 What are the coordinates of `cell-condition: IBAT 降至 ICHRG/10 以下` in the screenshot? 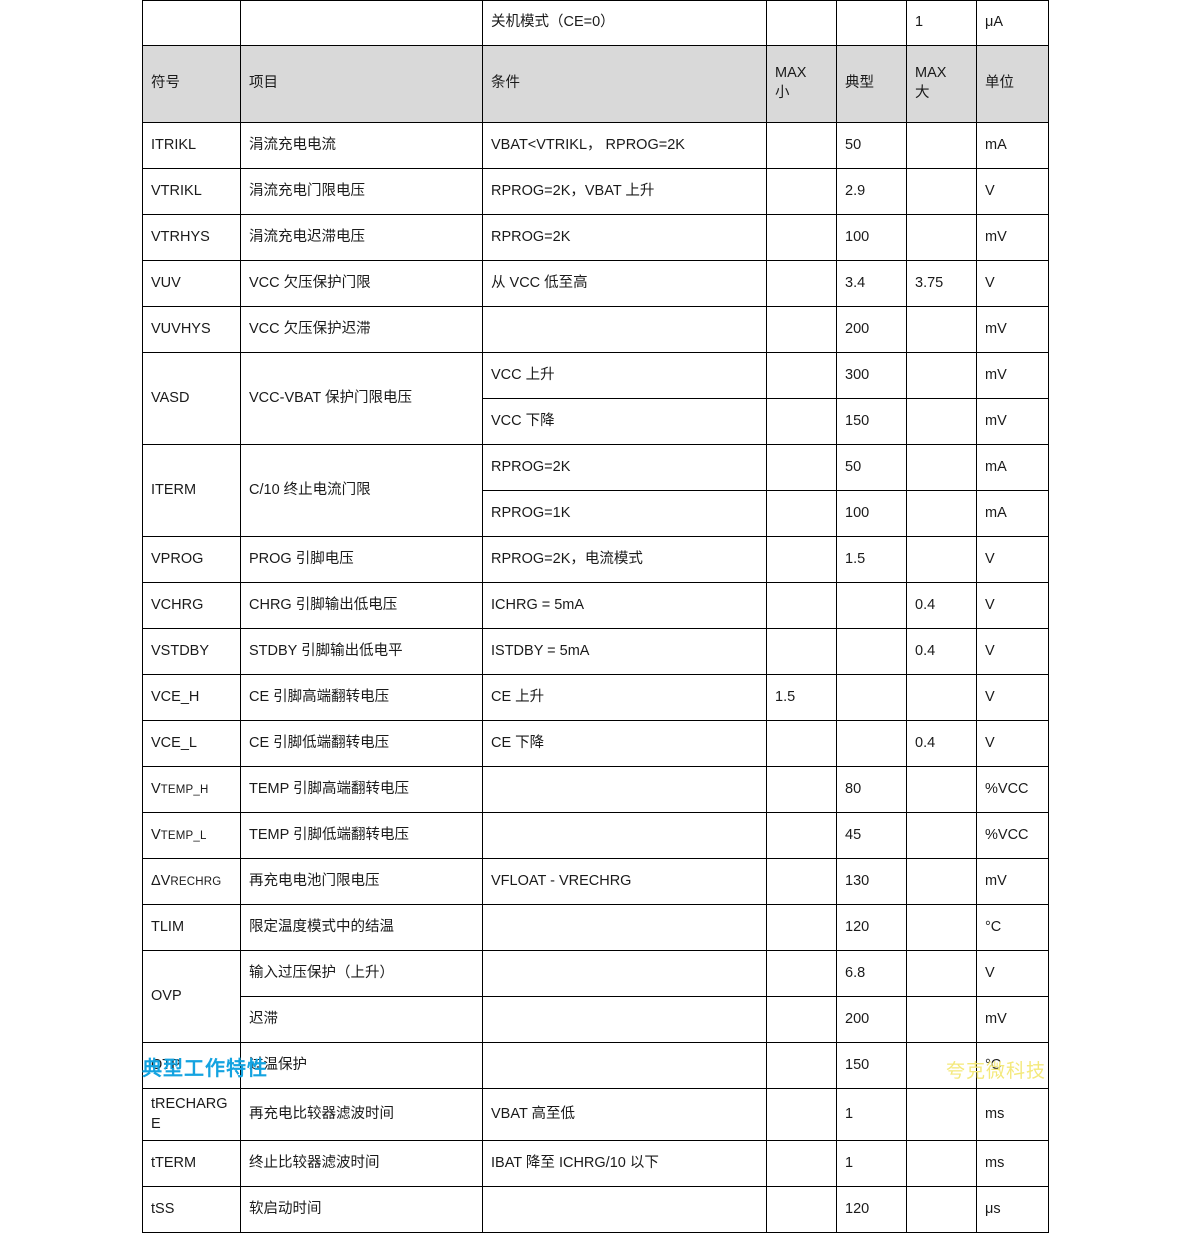 It's located at (624, 1164).